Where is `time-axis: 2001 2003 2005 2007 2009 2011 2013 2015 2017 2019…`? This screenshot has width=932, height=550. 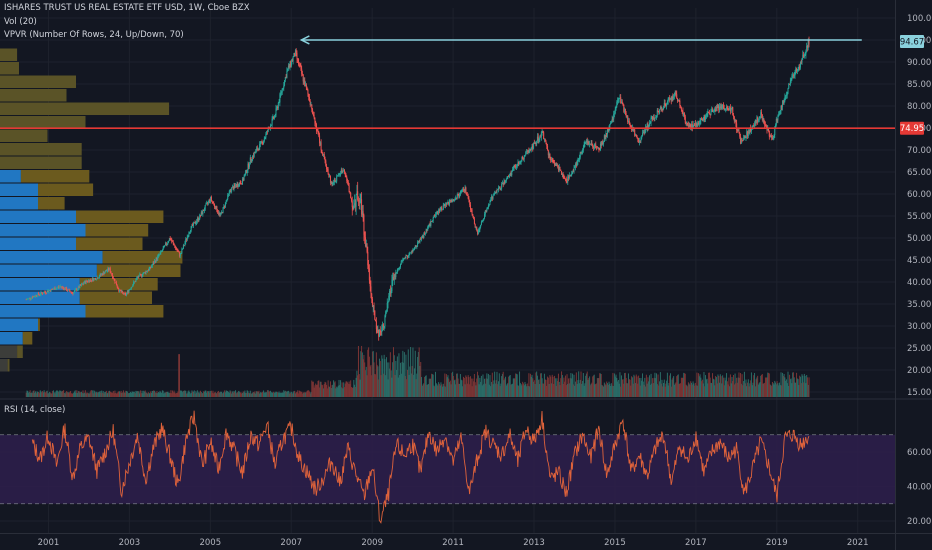 time-axis: 2001 2003 2005 2007 2009 2011 2013 2015 2017 2019… is located at coordinates (453, 543).